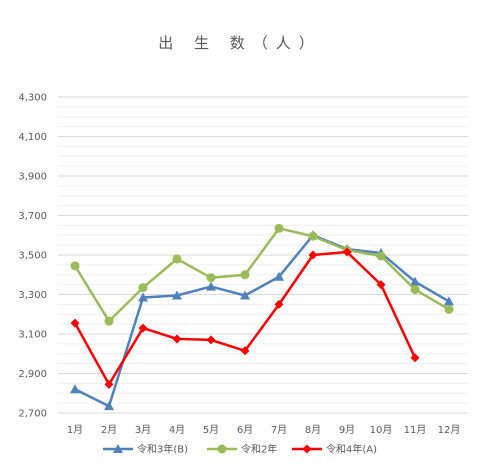 The height and width of the screenshot is (468, 480). Describe the element at coordinates (32, 335) in the screenshot. I see `y-tick-label: 3,100` at that location.